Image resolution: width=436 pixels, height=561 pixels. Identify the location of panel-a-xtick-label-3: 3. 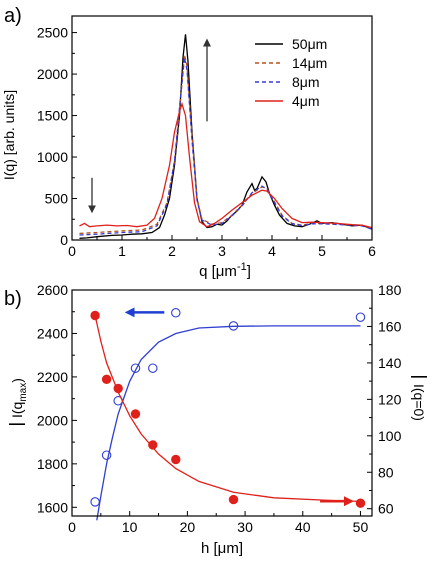
(222, 251).